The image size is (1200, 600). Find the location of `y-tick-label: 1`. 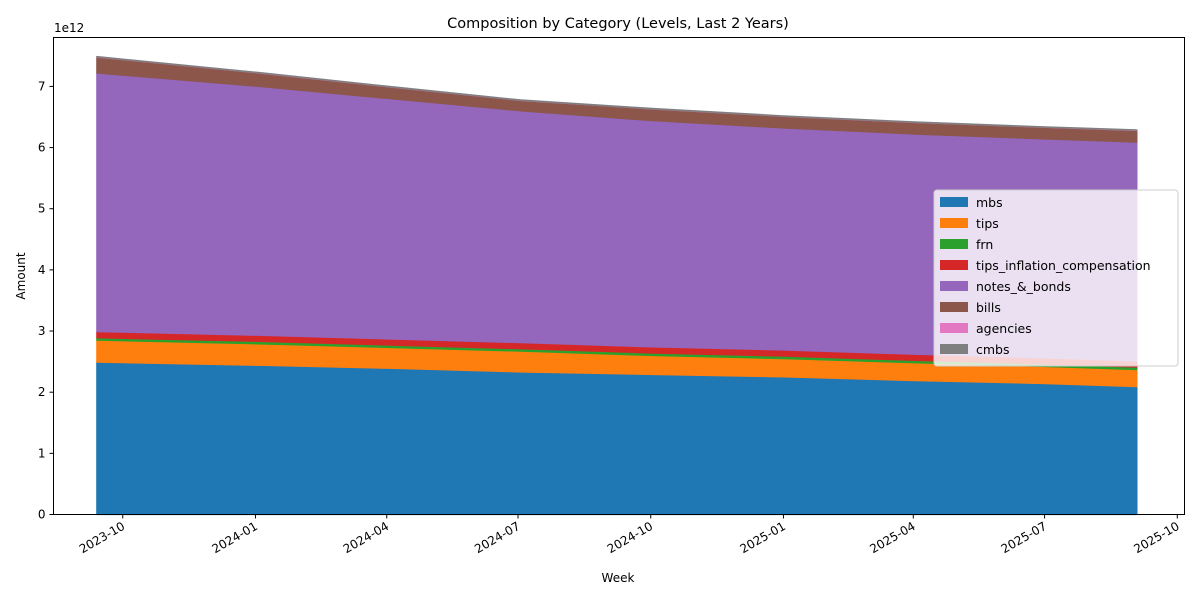

y-tick-label: 1 is located at coordinates (42, 453).